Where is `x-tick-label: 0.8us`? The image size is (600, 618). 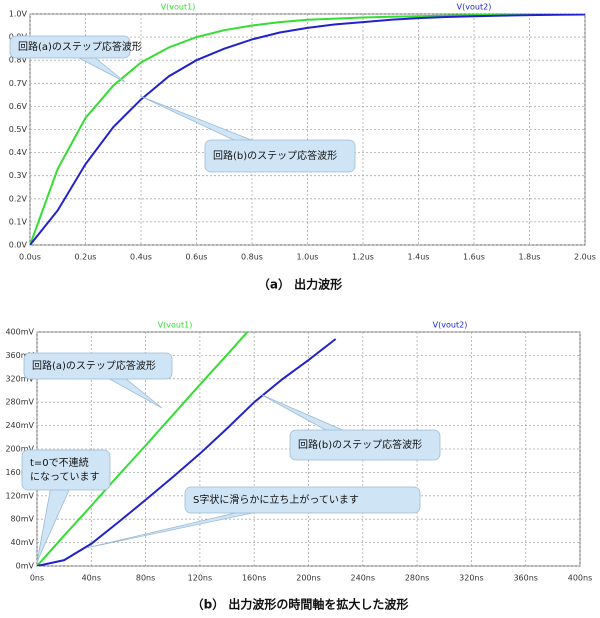 x-tick-label: 0.8us is located at coordinates (252, 257).